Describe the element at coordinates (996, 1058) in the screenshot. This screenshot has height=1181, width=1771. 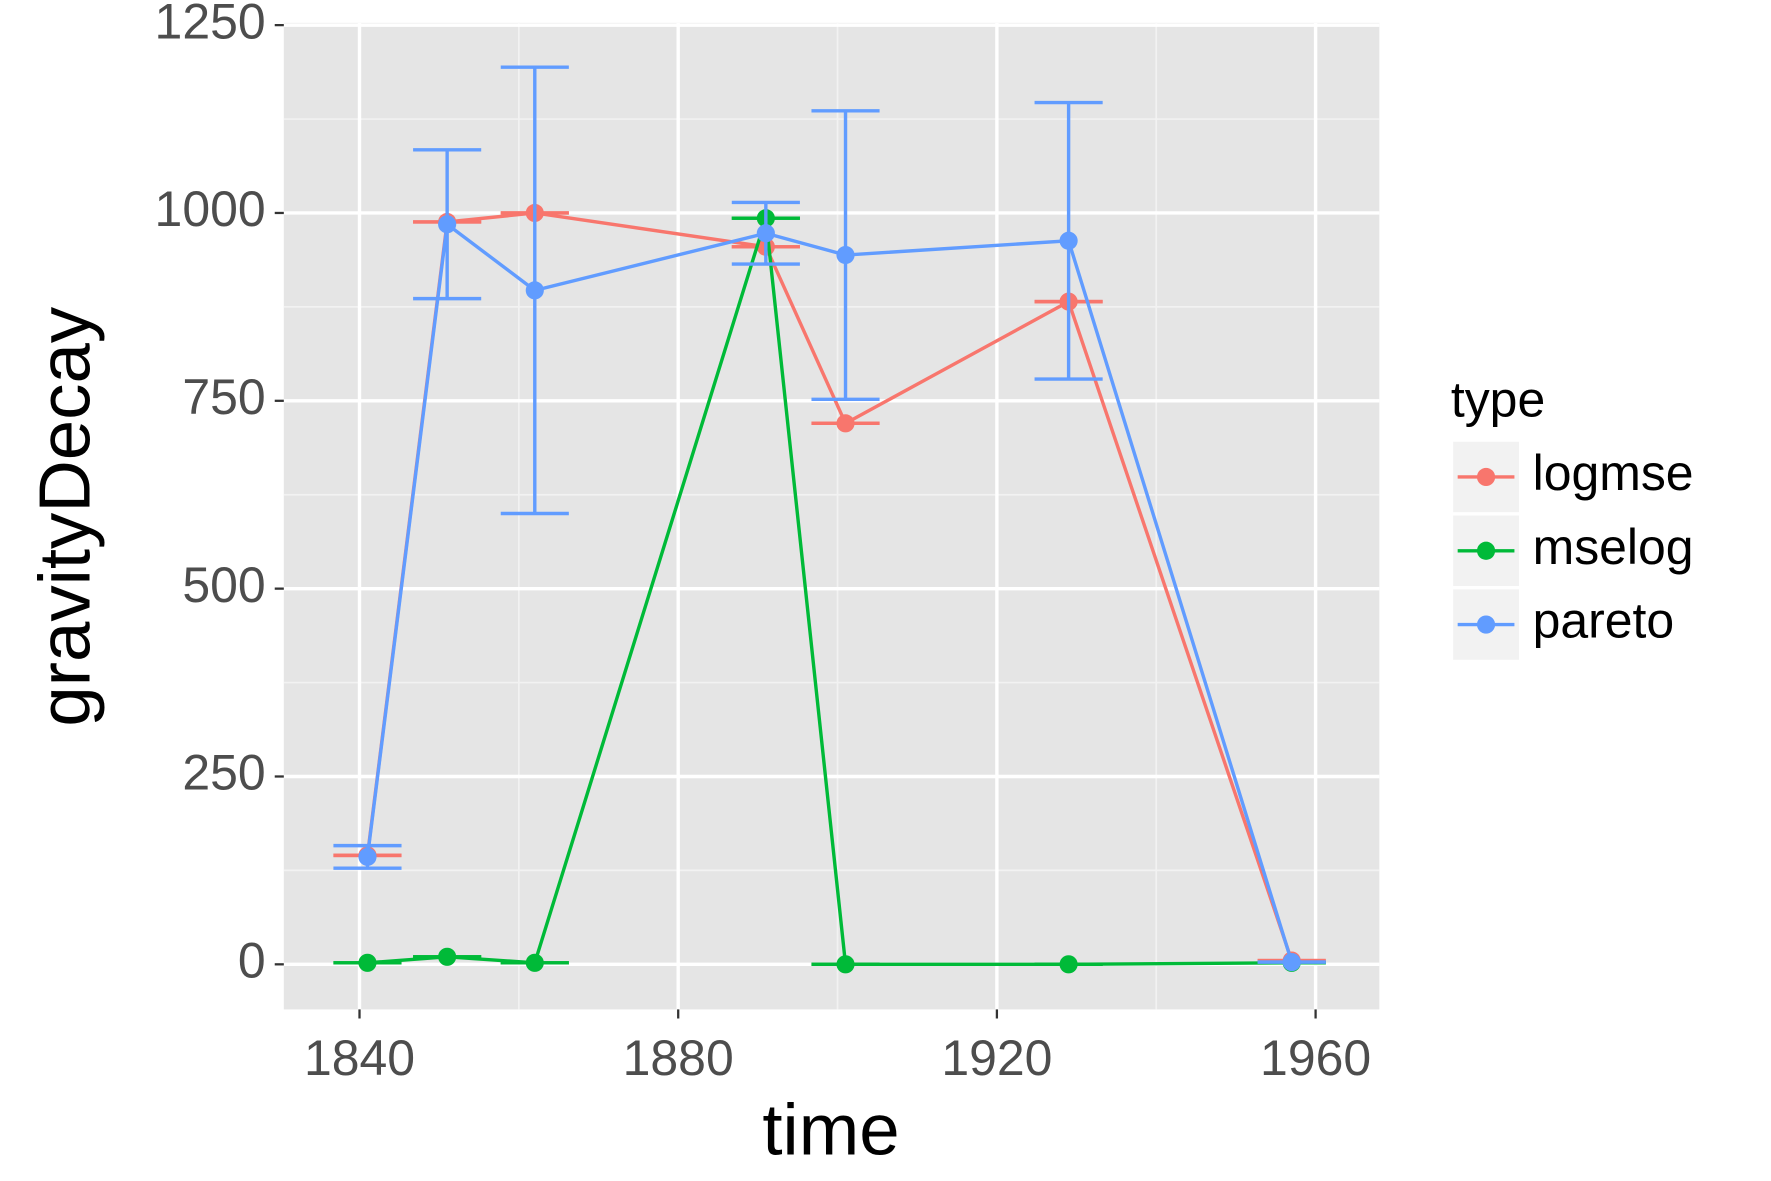
I see `x-tick-label: 1920` at that location.